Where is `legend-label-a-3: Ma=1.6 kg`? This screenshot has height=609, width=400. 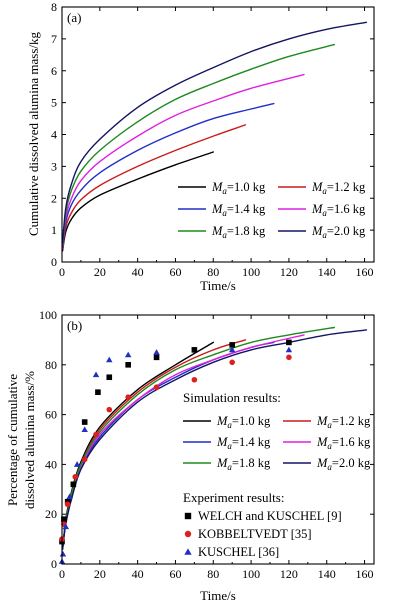
legend-label-a-3: Ma=1.6 kg is located at coordinates (338, 210).